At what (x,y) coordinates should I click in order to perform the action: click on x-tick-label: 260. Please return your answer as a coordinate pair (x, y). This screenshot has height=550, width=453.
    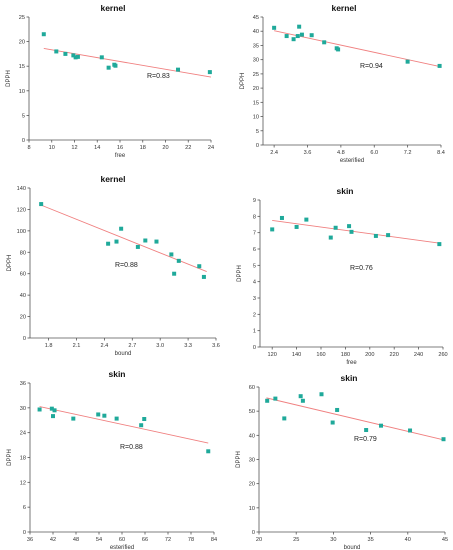
    Looking at the image, I should click on (442, 355).